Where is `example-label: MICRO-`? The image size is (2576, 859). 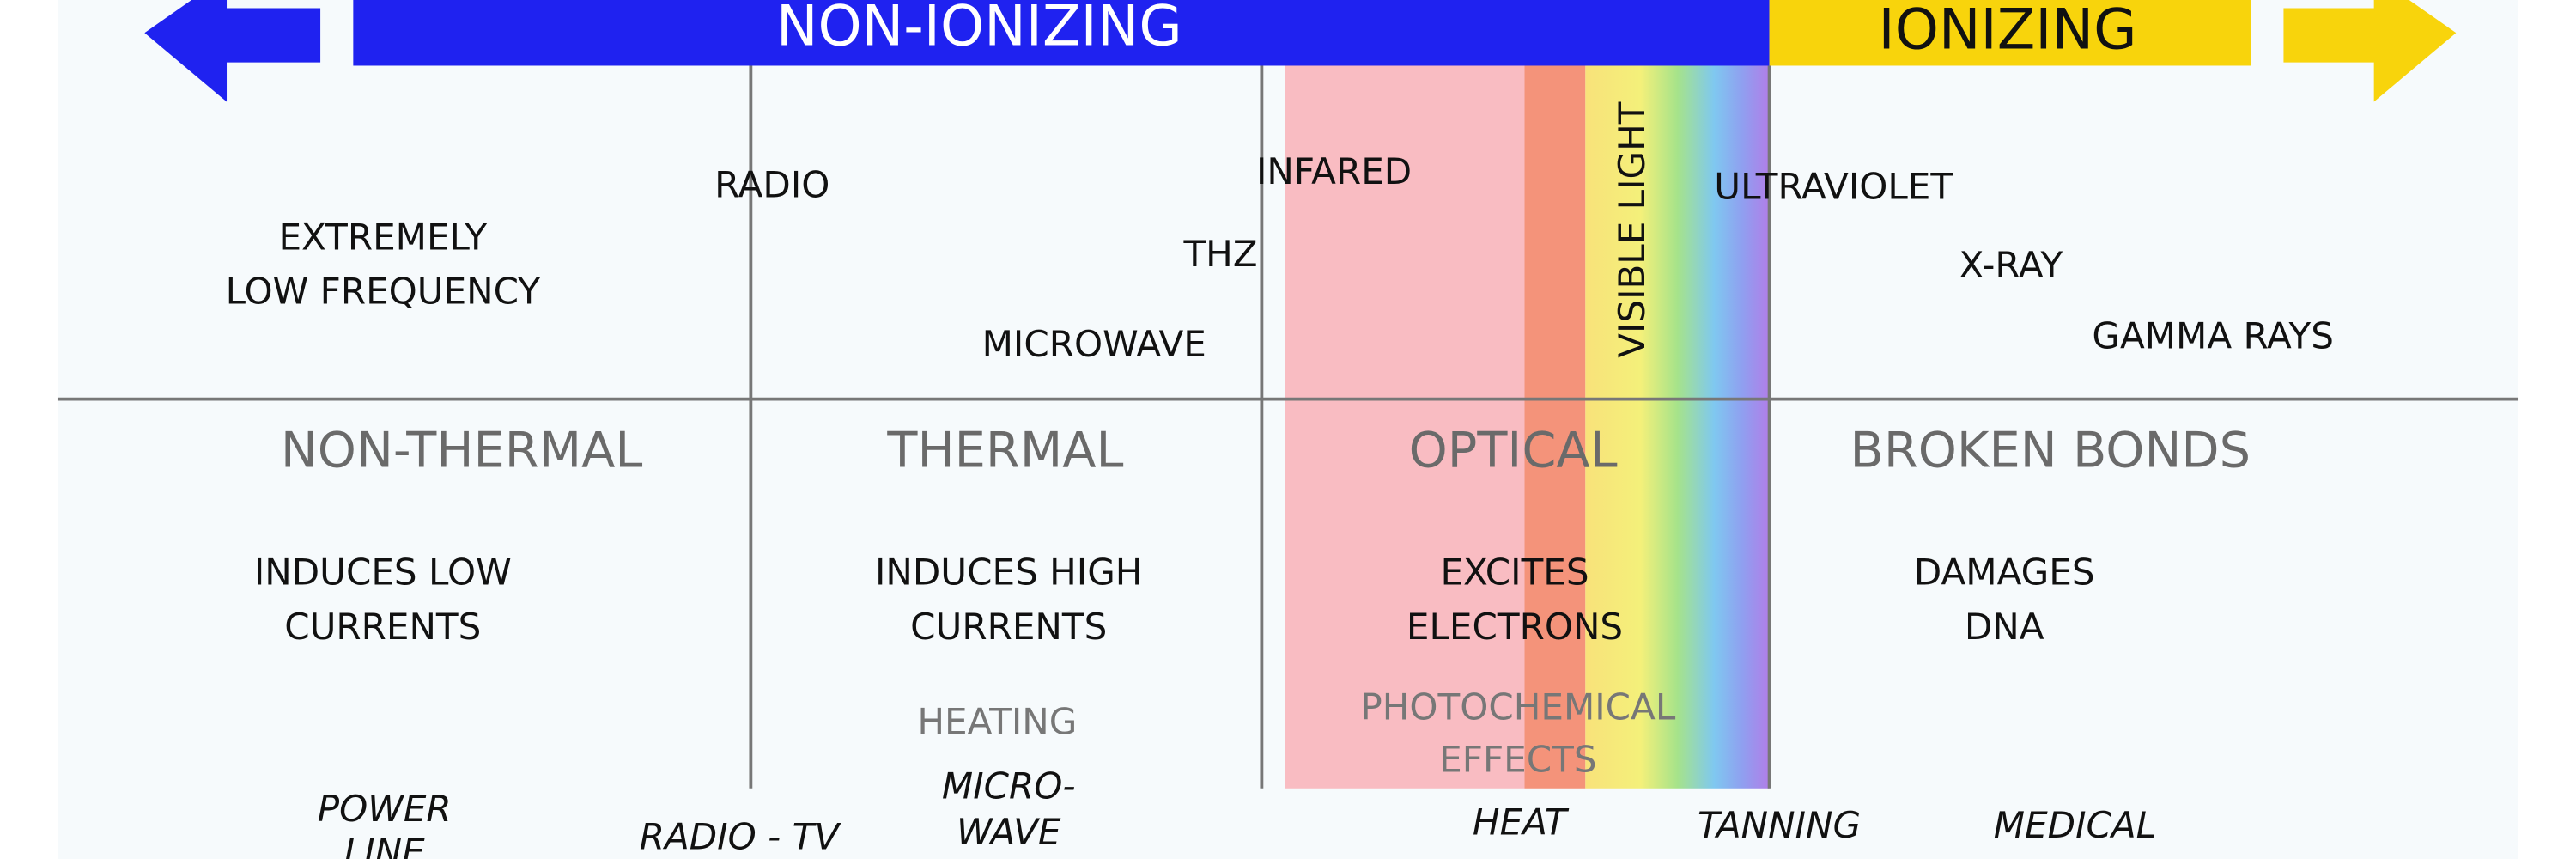
example-label: MICRO- is located at coordinates (1009, 786).